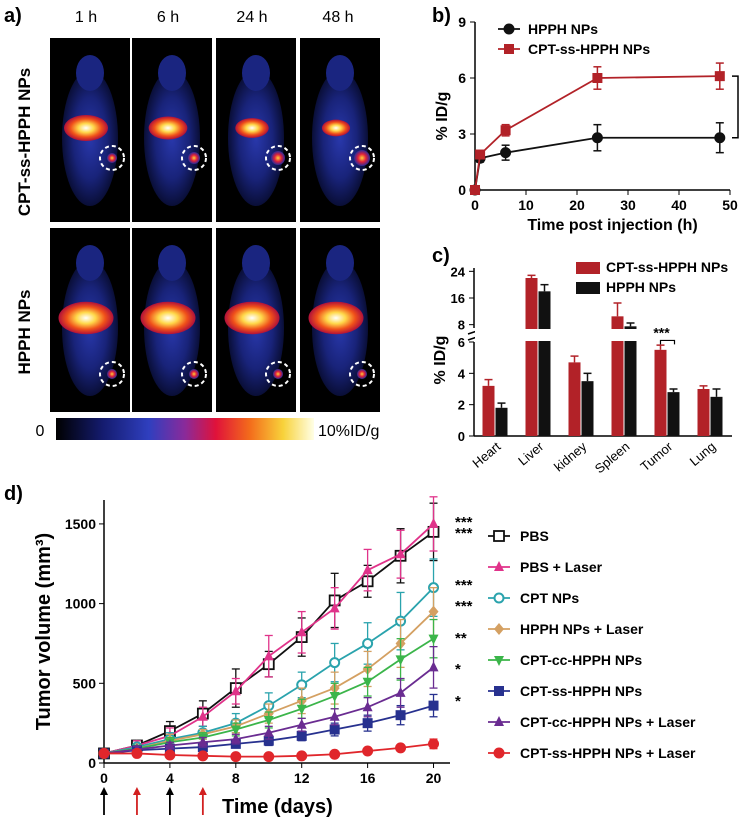 This screenshot has width=753, height=829. Describe the element at coordinates (582, 629) in the screenshot. I see `legend-label: HPPH NPs + Laser` at that location.